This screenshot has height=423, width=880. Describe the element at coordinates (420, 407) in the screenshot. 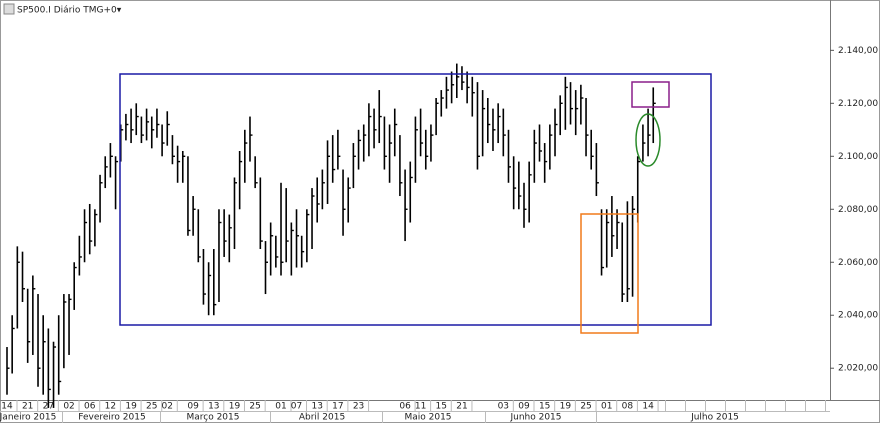

I see `x-tick-label: 11` at that location.